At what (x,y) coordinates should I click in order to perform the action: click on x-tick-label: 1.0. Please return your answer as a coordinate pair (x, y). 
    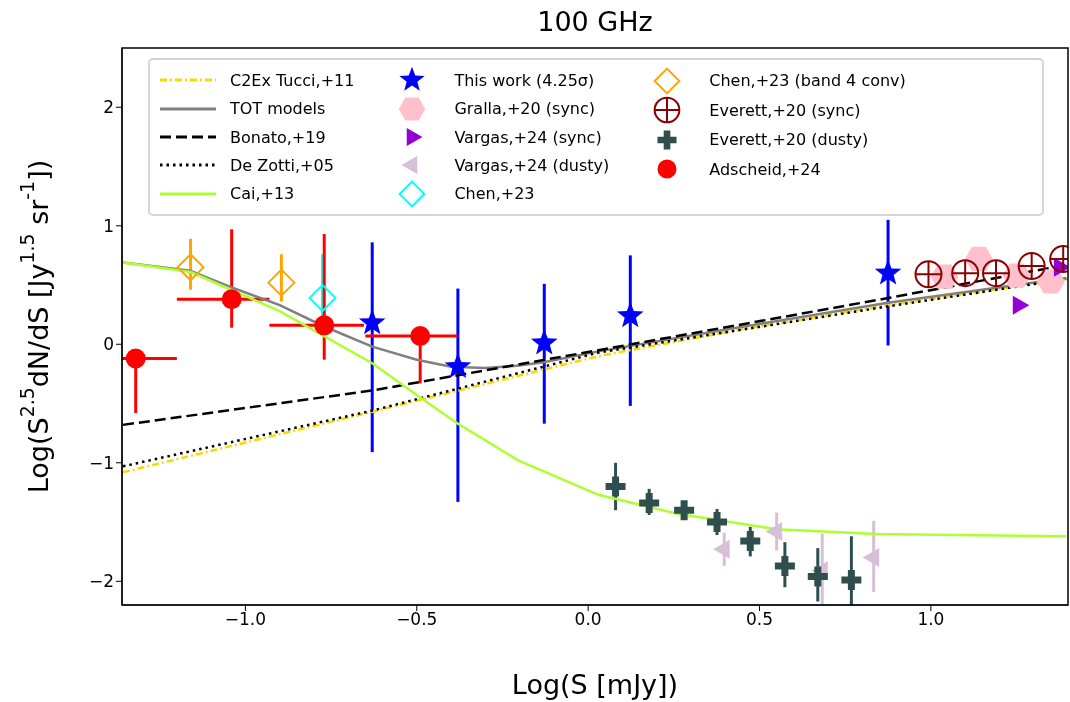
    Looking at the image, I should click on (931, 619).